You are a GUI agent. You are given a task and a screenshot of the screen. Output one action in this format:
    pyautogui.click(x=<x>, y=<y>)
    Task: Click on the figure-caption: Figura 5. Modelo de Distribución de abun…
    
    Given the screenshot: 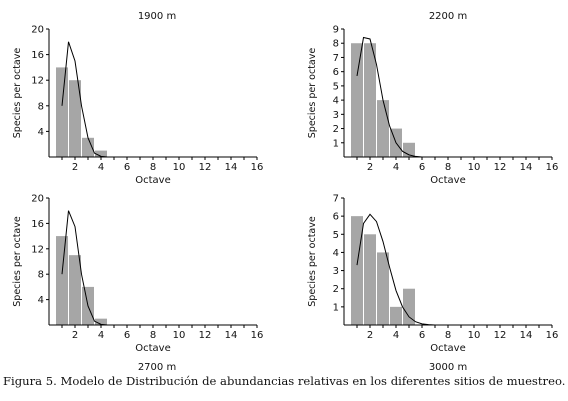 What is the action you would take?
    pyautogui.click(x=284, y=381)
    